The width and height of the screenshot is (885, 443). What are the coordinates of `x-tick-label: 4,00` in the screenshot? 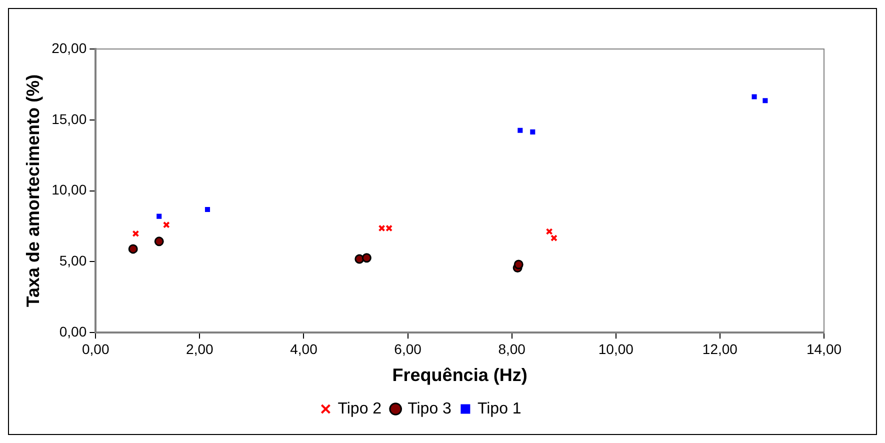 It's located at (304, 348).